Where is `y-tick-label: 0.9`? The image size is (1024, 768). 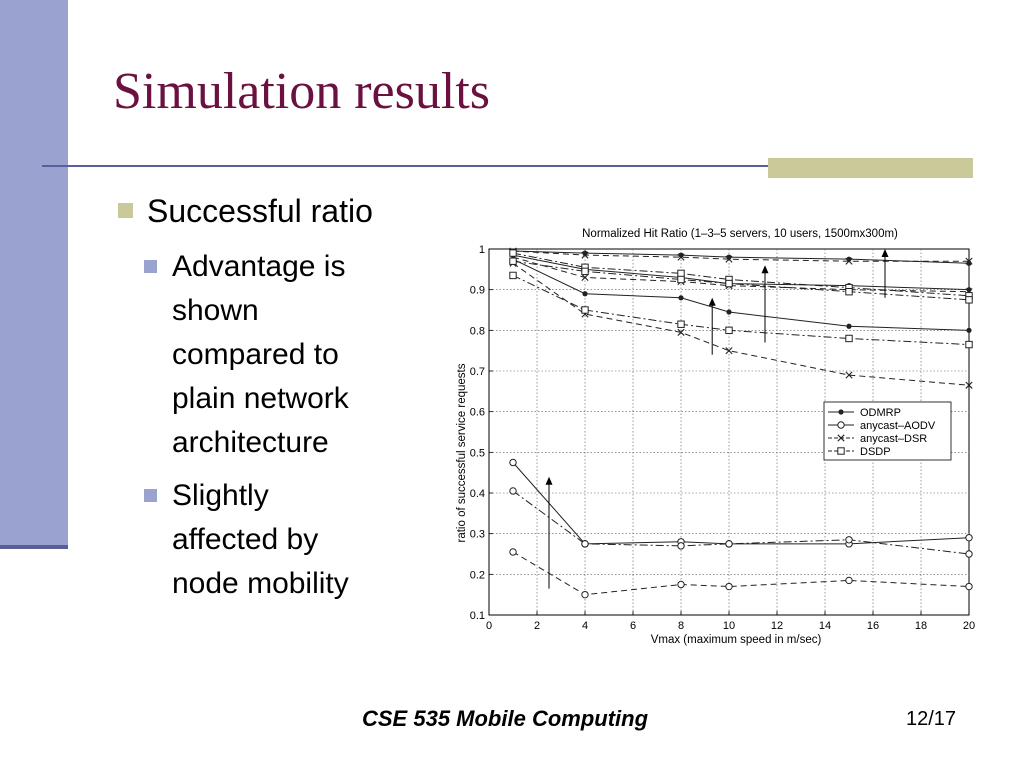 y-tick-label: 0.9 is located at coordinates (477, 291).